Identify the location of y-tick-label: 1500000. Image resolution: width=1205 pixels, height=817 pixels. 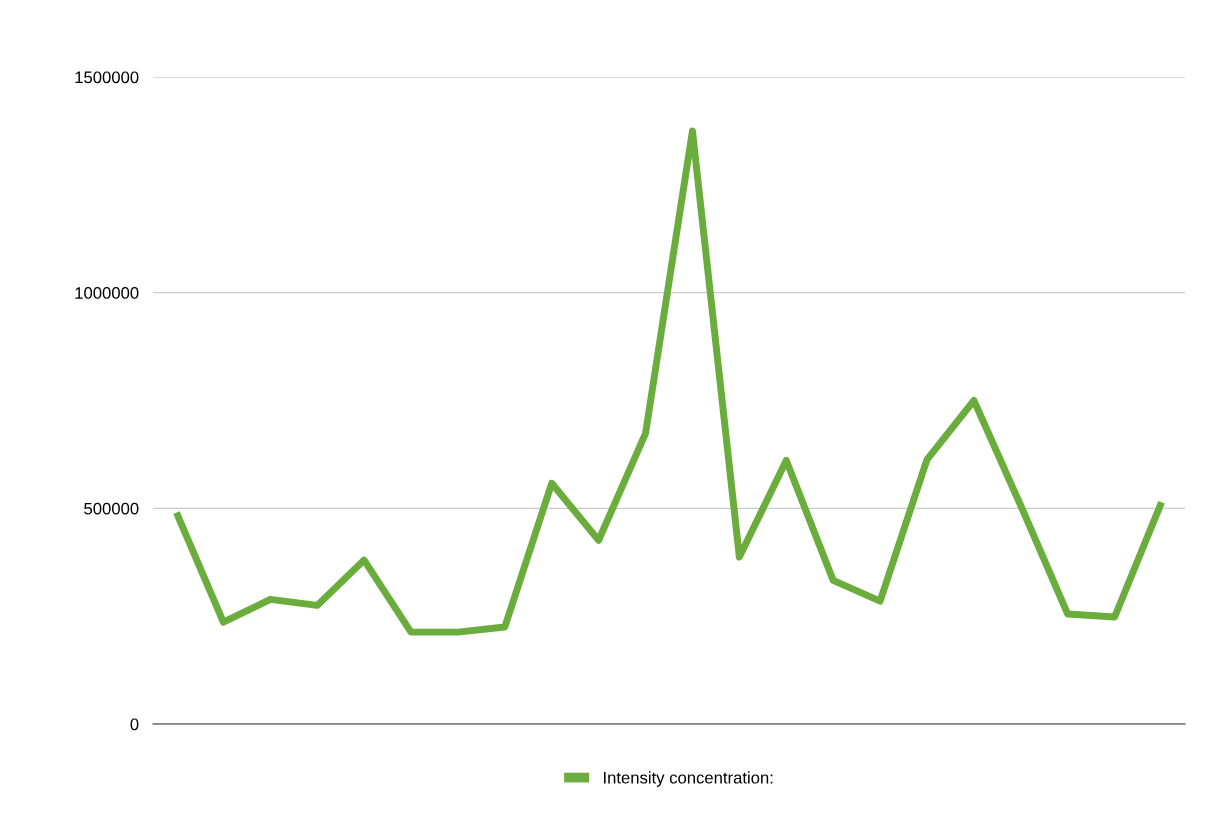
(107, 77).